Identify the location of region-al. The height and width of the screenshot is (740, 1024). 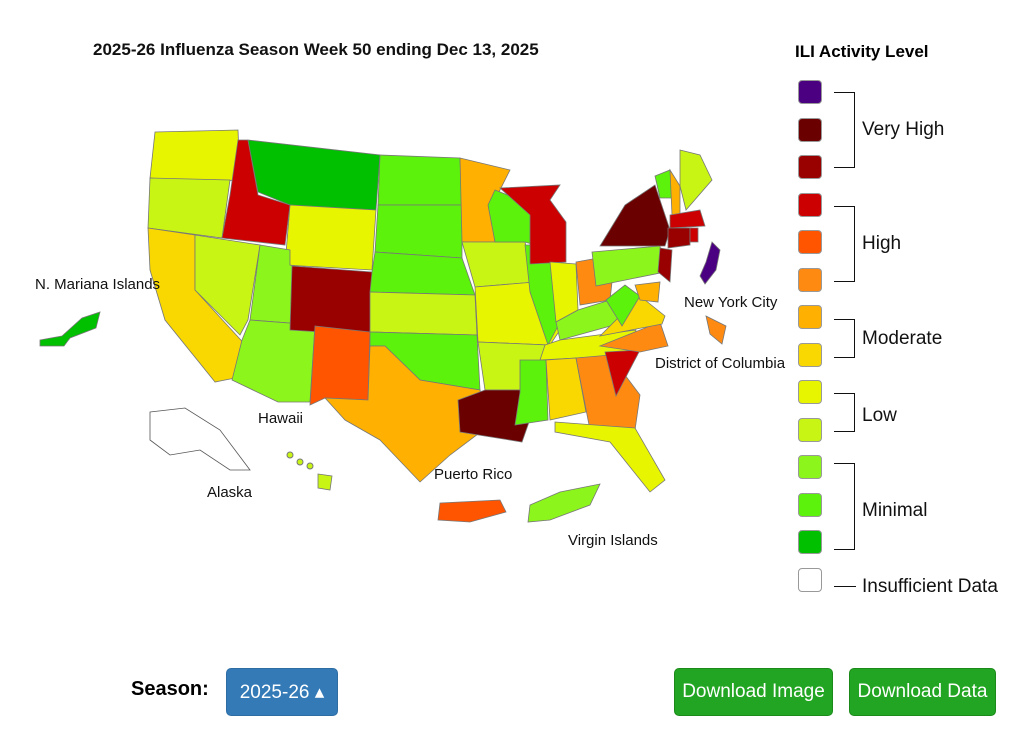
(566, 389).